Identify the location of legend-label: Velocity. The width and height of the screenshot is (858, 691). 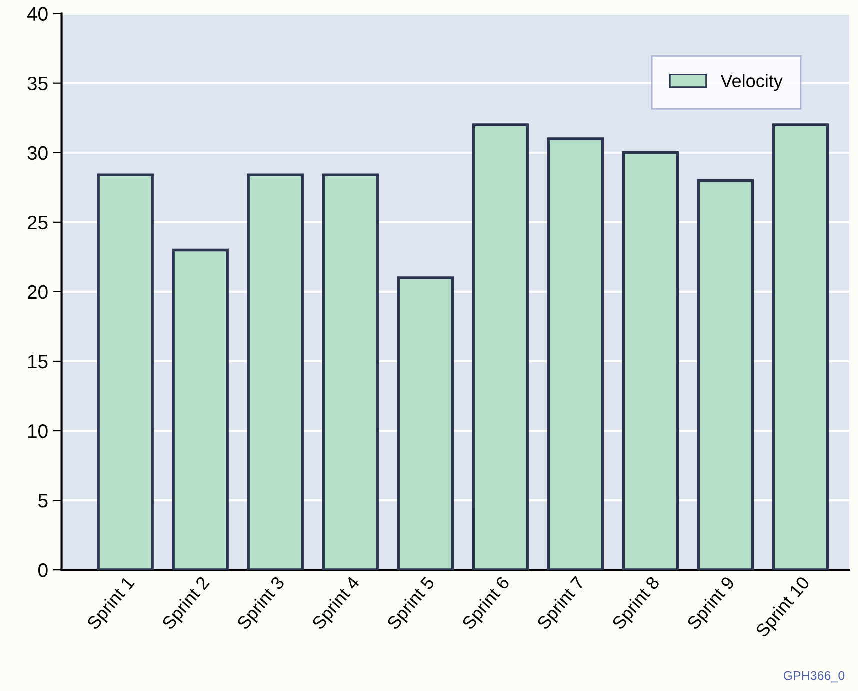
(751, 83).